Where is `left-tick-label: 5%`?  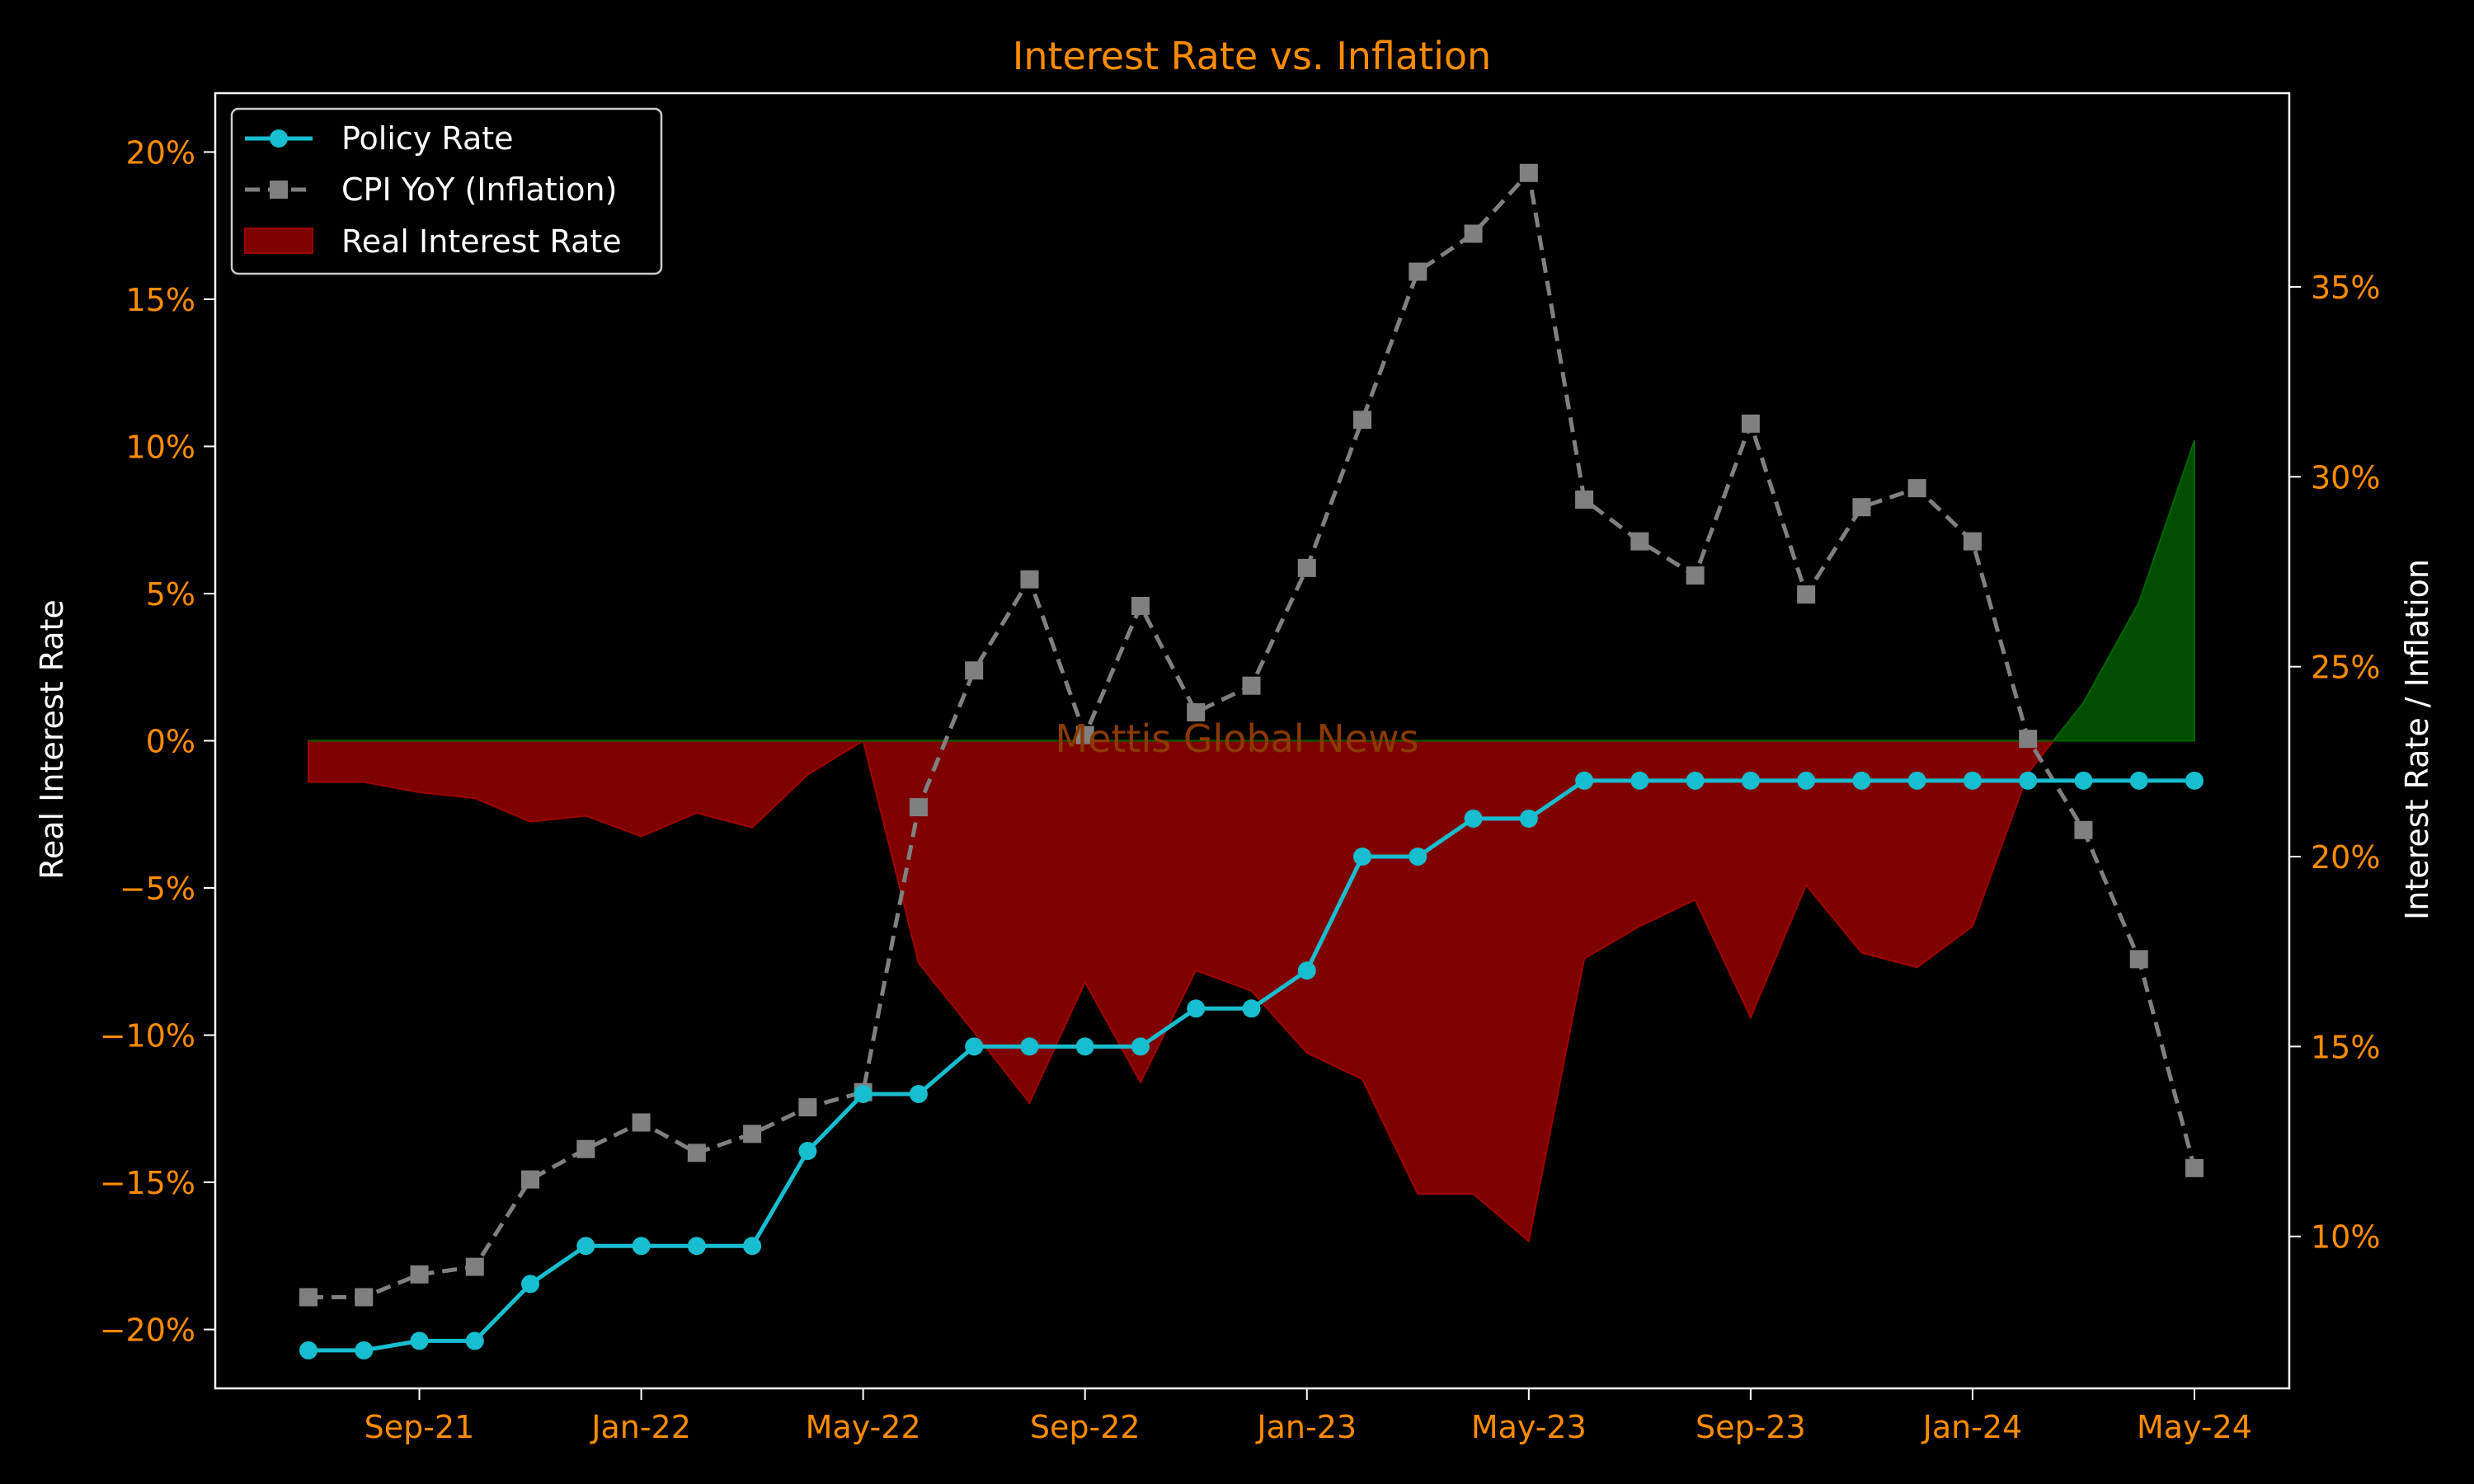 left-tick-label: 5% is located at coordinates (170, 594).